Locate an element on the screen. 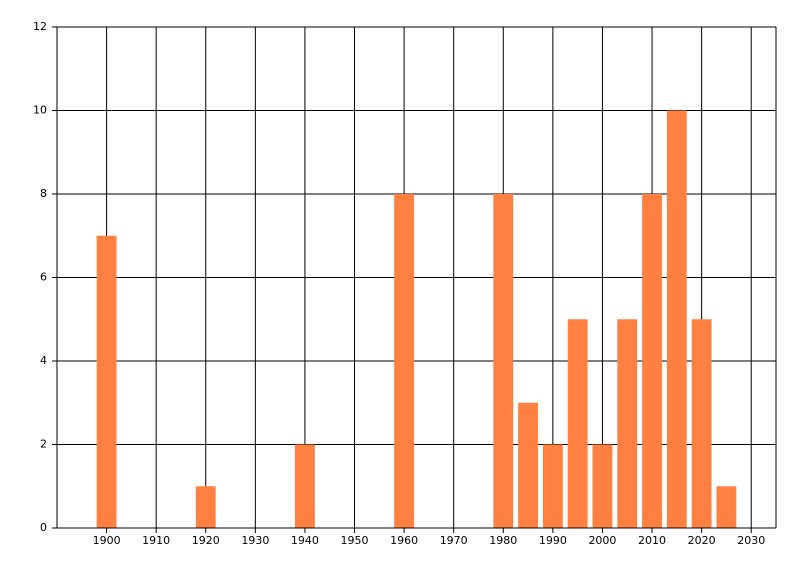 The width and height of the screenshot is (800, 576). x-tick-label: 1960 is located at coordinates (404, 540).